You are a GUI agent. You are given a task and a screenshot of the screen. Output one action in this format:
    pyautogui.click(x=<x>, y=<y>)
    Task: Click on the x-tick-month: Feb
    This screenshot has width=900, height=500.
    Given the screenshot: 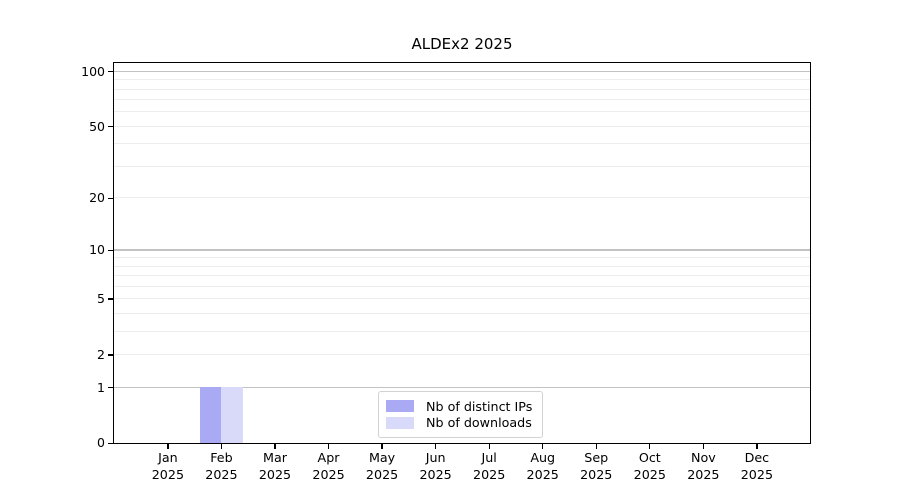 What is the action you would take?
    pyautogui.click(x=221, y=457)
    